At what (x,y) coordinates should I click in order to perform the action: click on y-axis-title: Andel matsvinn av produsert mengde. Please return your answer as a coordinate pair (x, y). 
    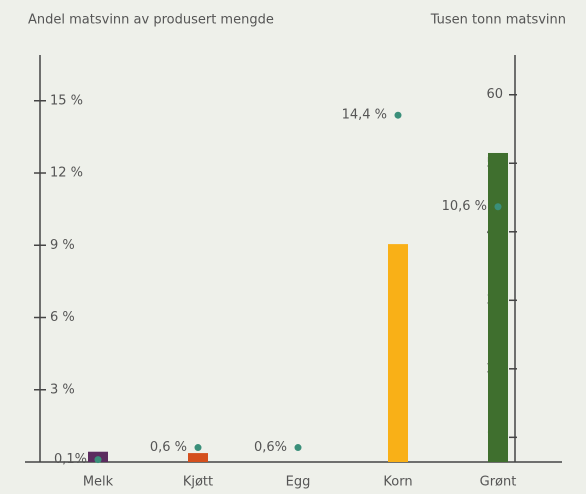
    Looking at the image, I should click on (151, 20).